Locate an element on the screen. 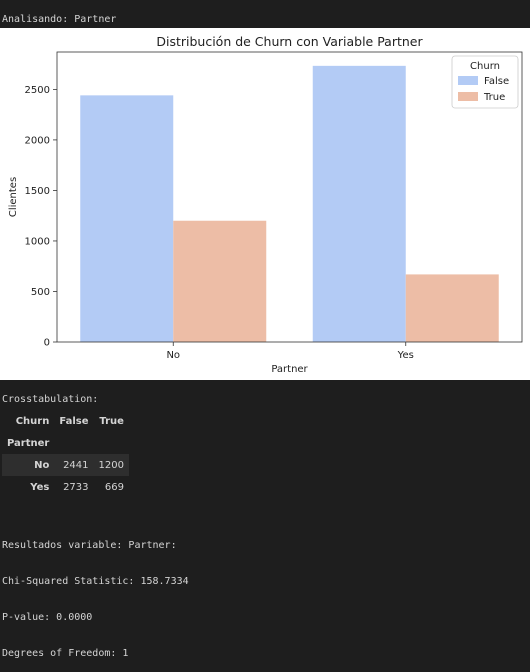 This screenshot has height=672, width=530. crosstab-title: Crosstabulation: is located at coordinates (50, 399).